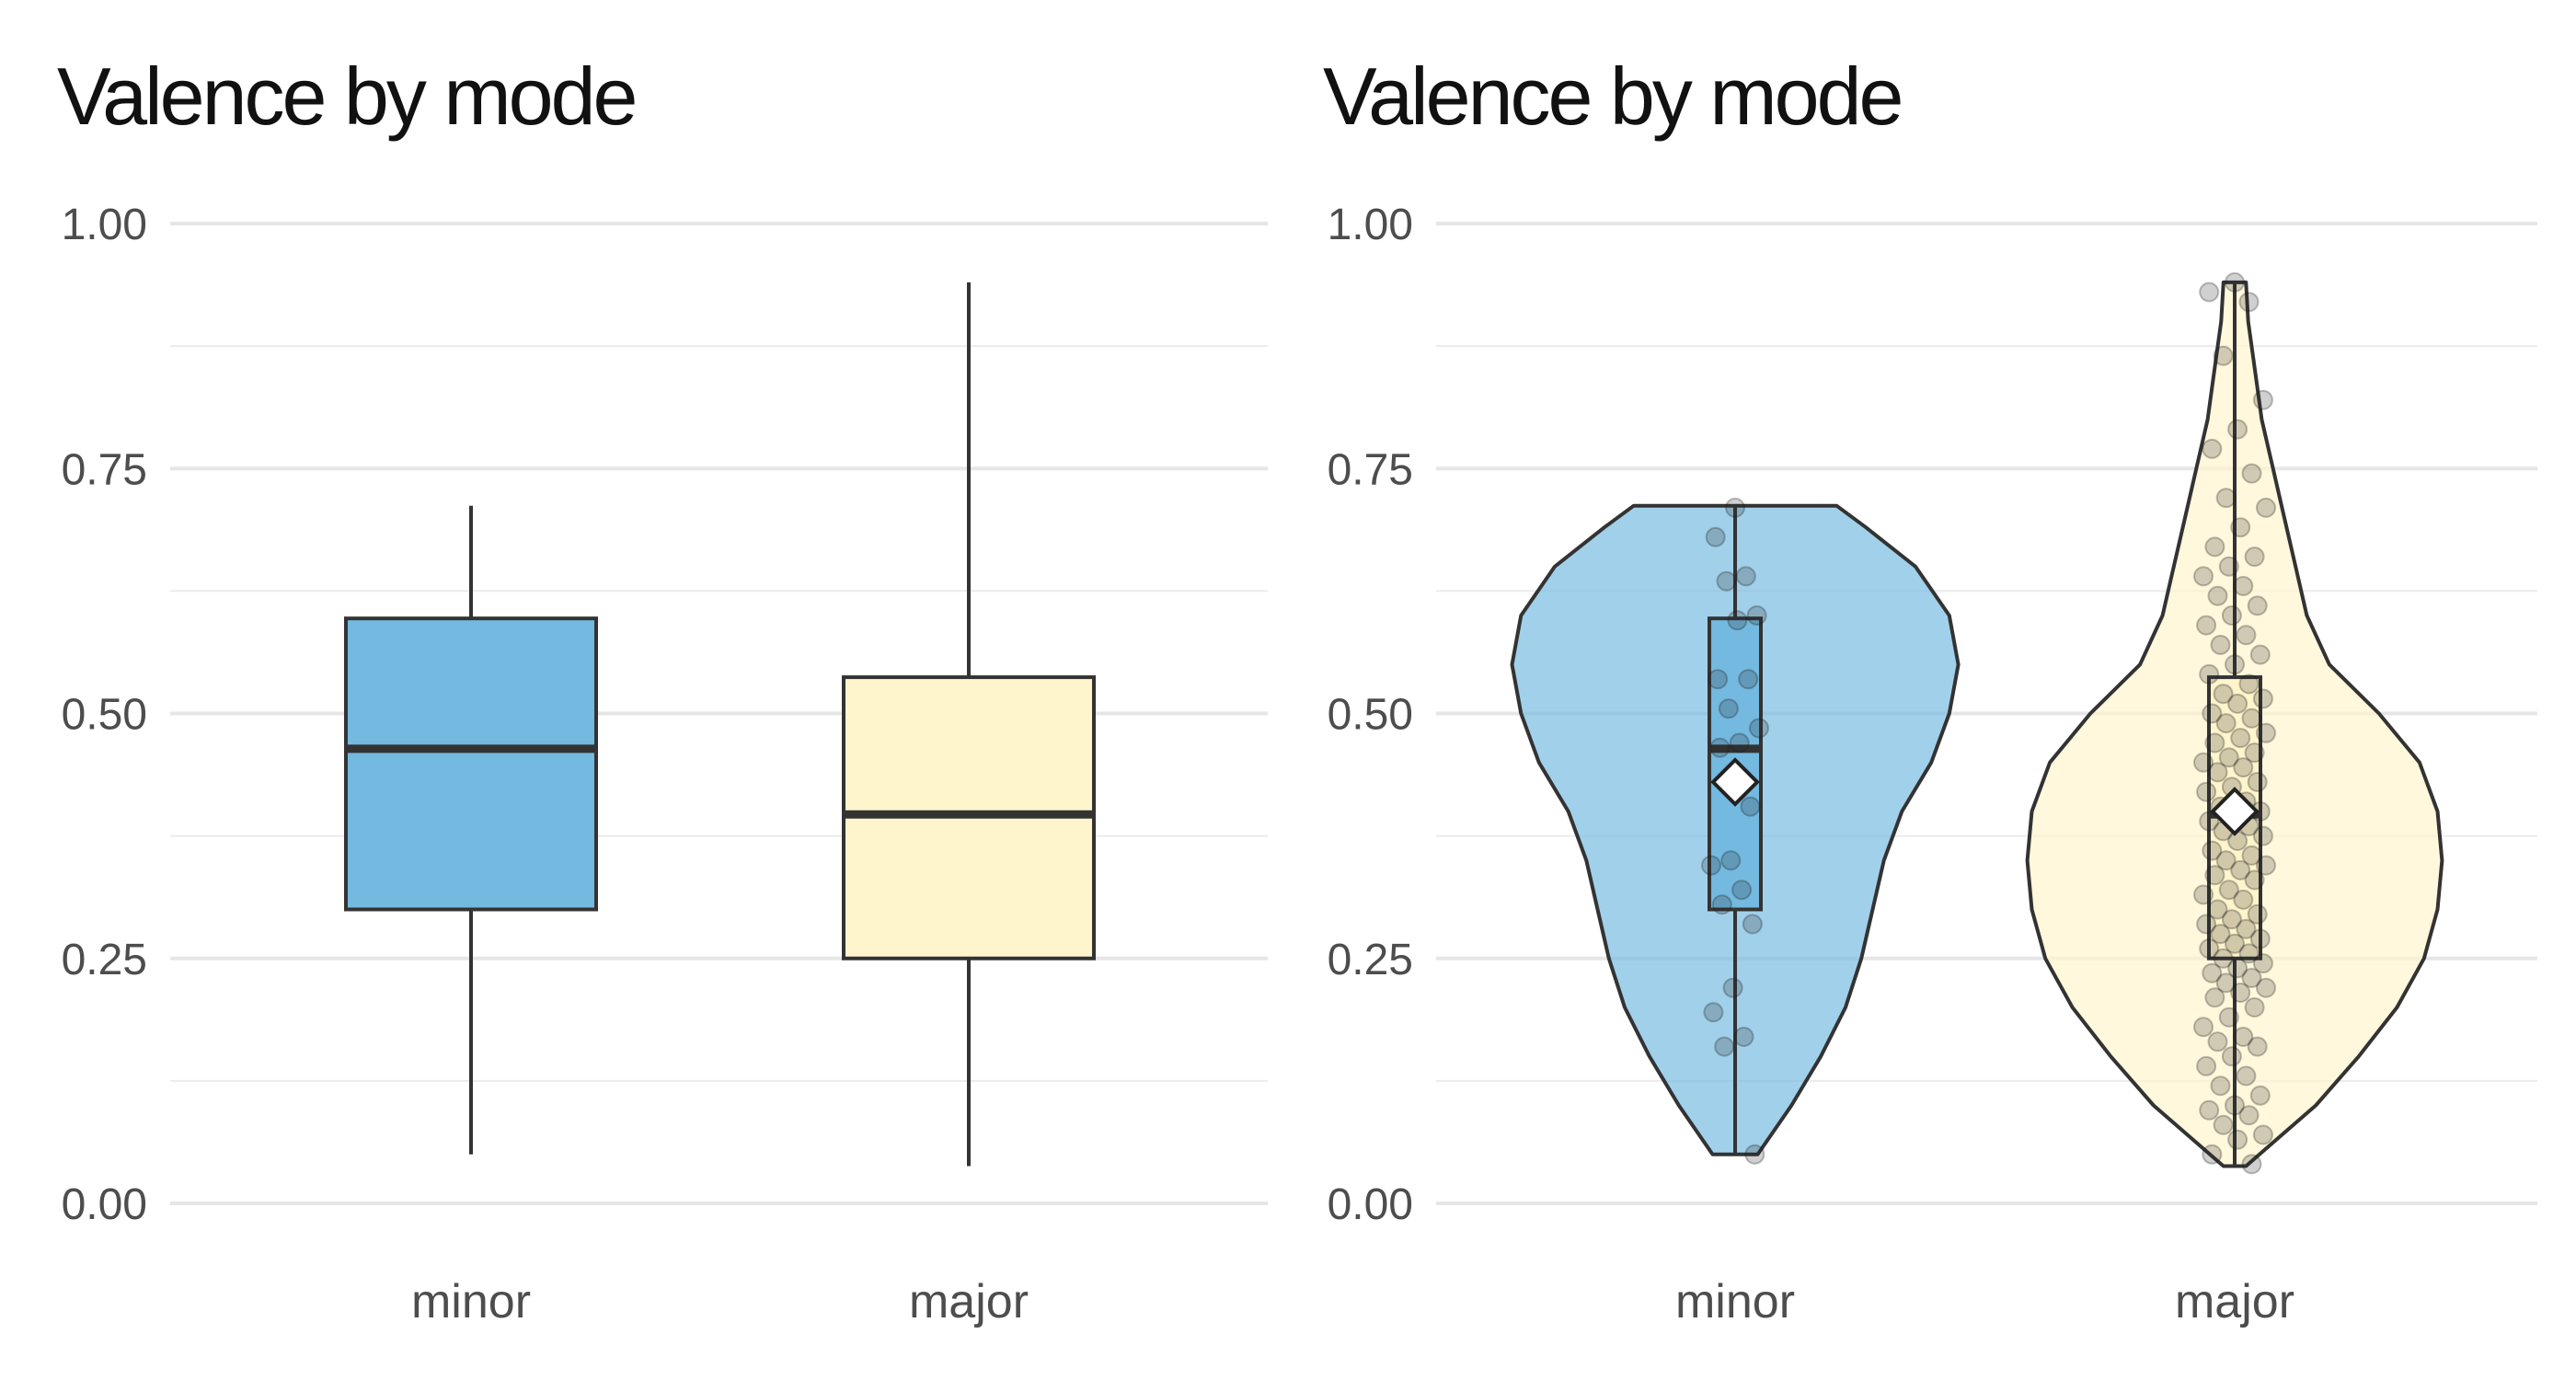  Describe the element at coordinates (471, 1301) in the screenshot. I see `x-category-label: minor` at that location.